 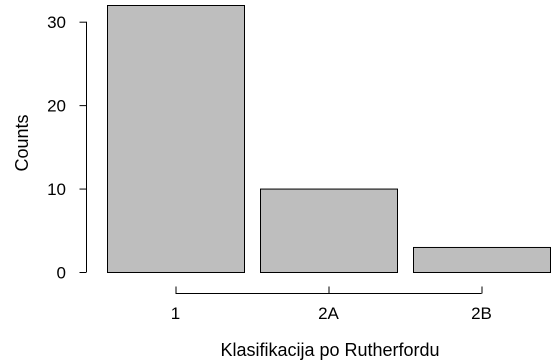 What do you see at coordinates (61, 273) in the screenshot?
I see `y-tick-label: 0` at bounding box center [61, 273].